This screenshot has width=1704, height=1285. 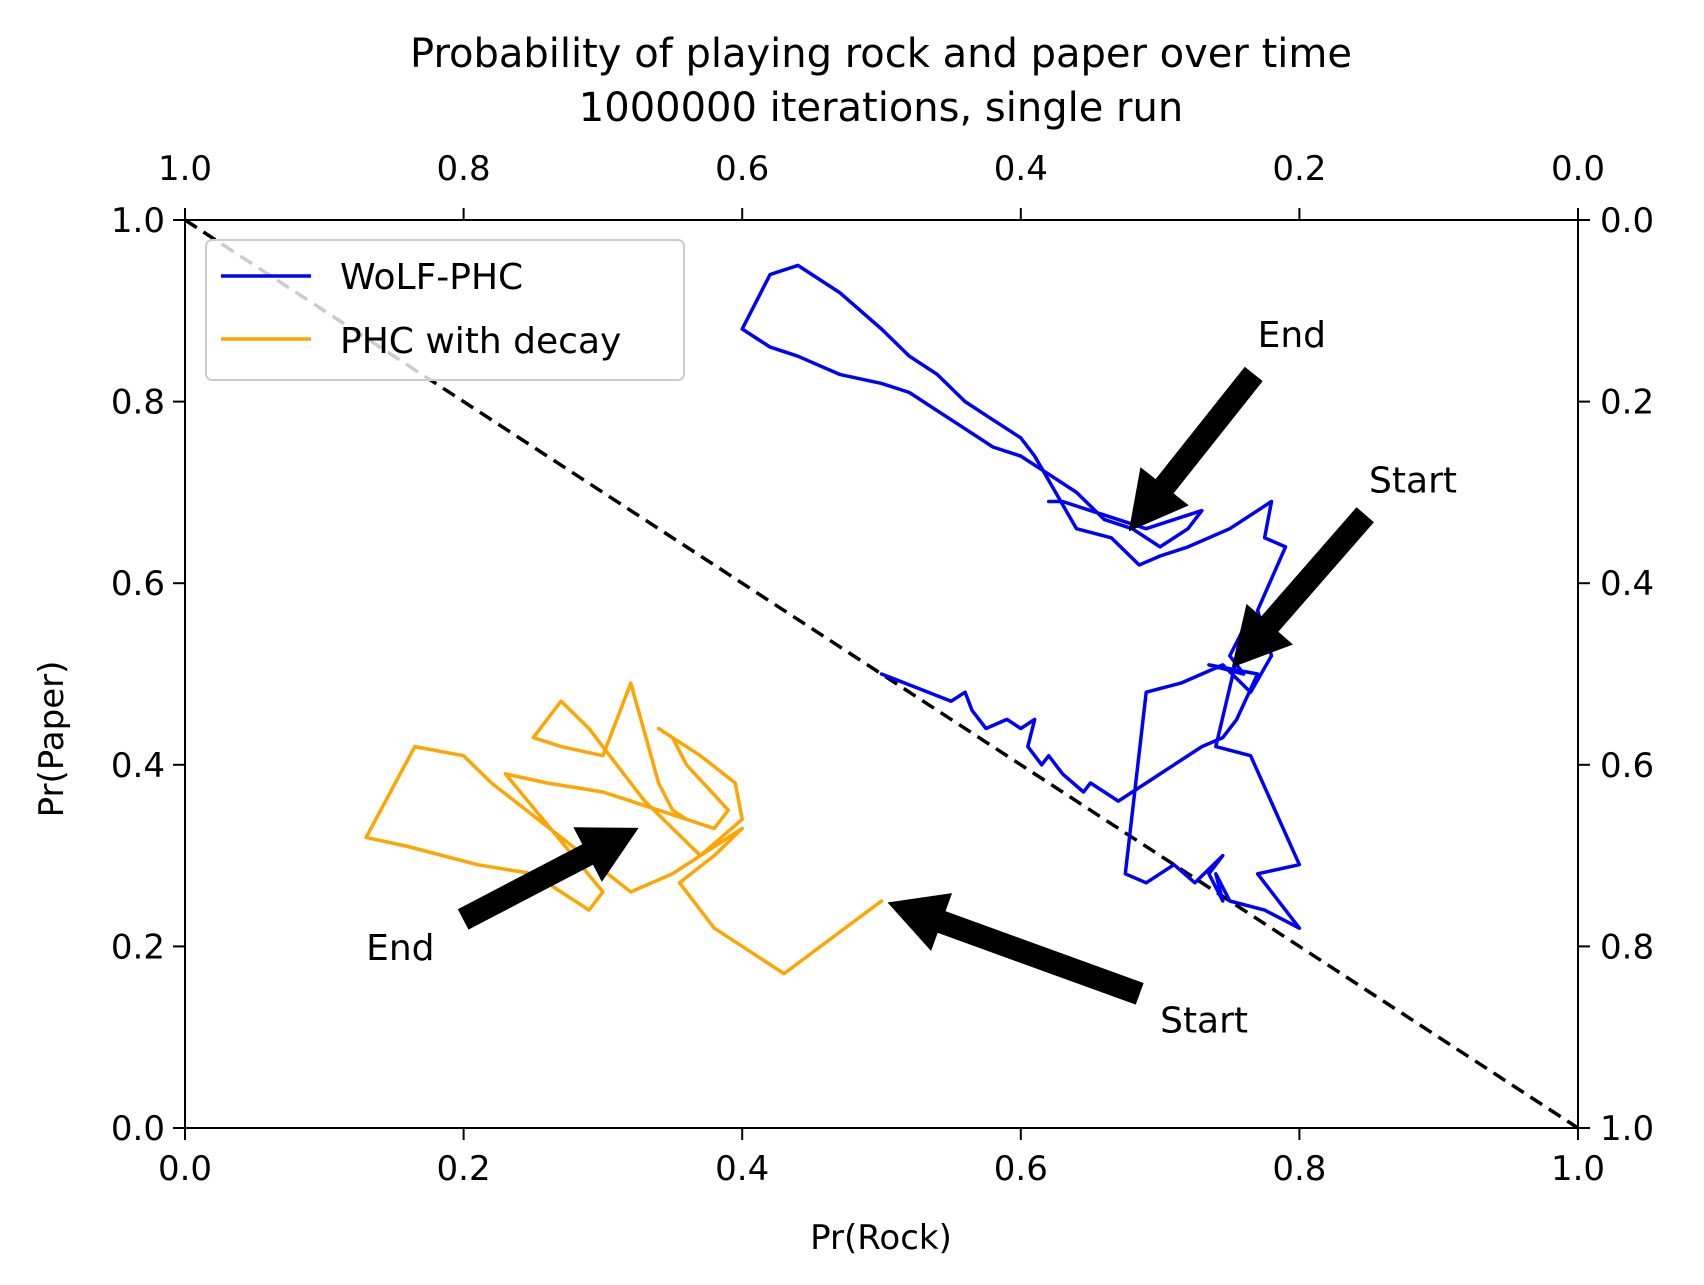 What do you see at coordinates (1627, 584) in the screenshot?
I see `y-tick-label-right-3: 0.4` at bounding box center [1627, 584].